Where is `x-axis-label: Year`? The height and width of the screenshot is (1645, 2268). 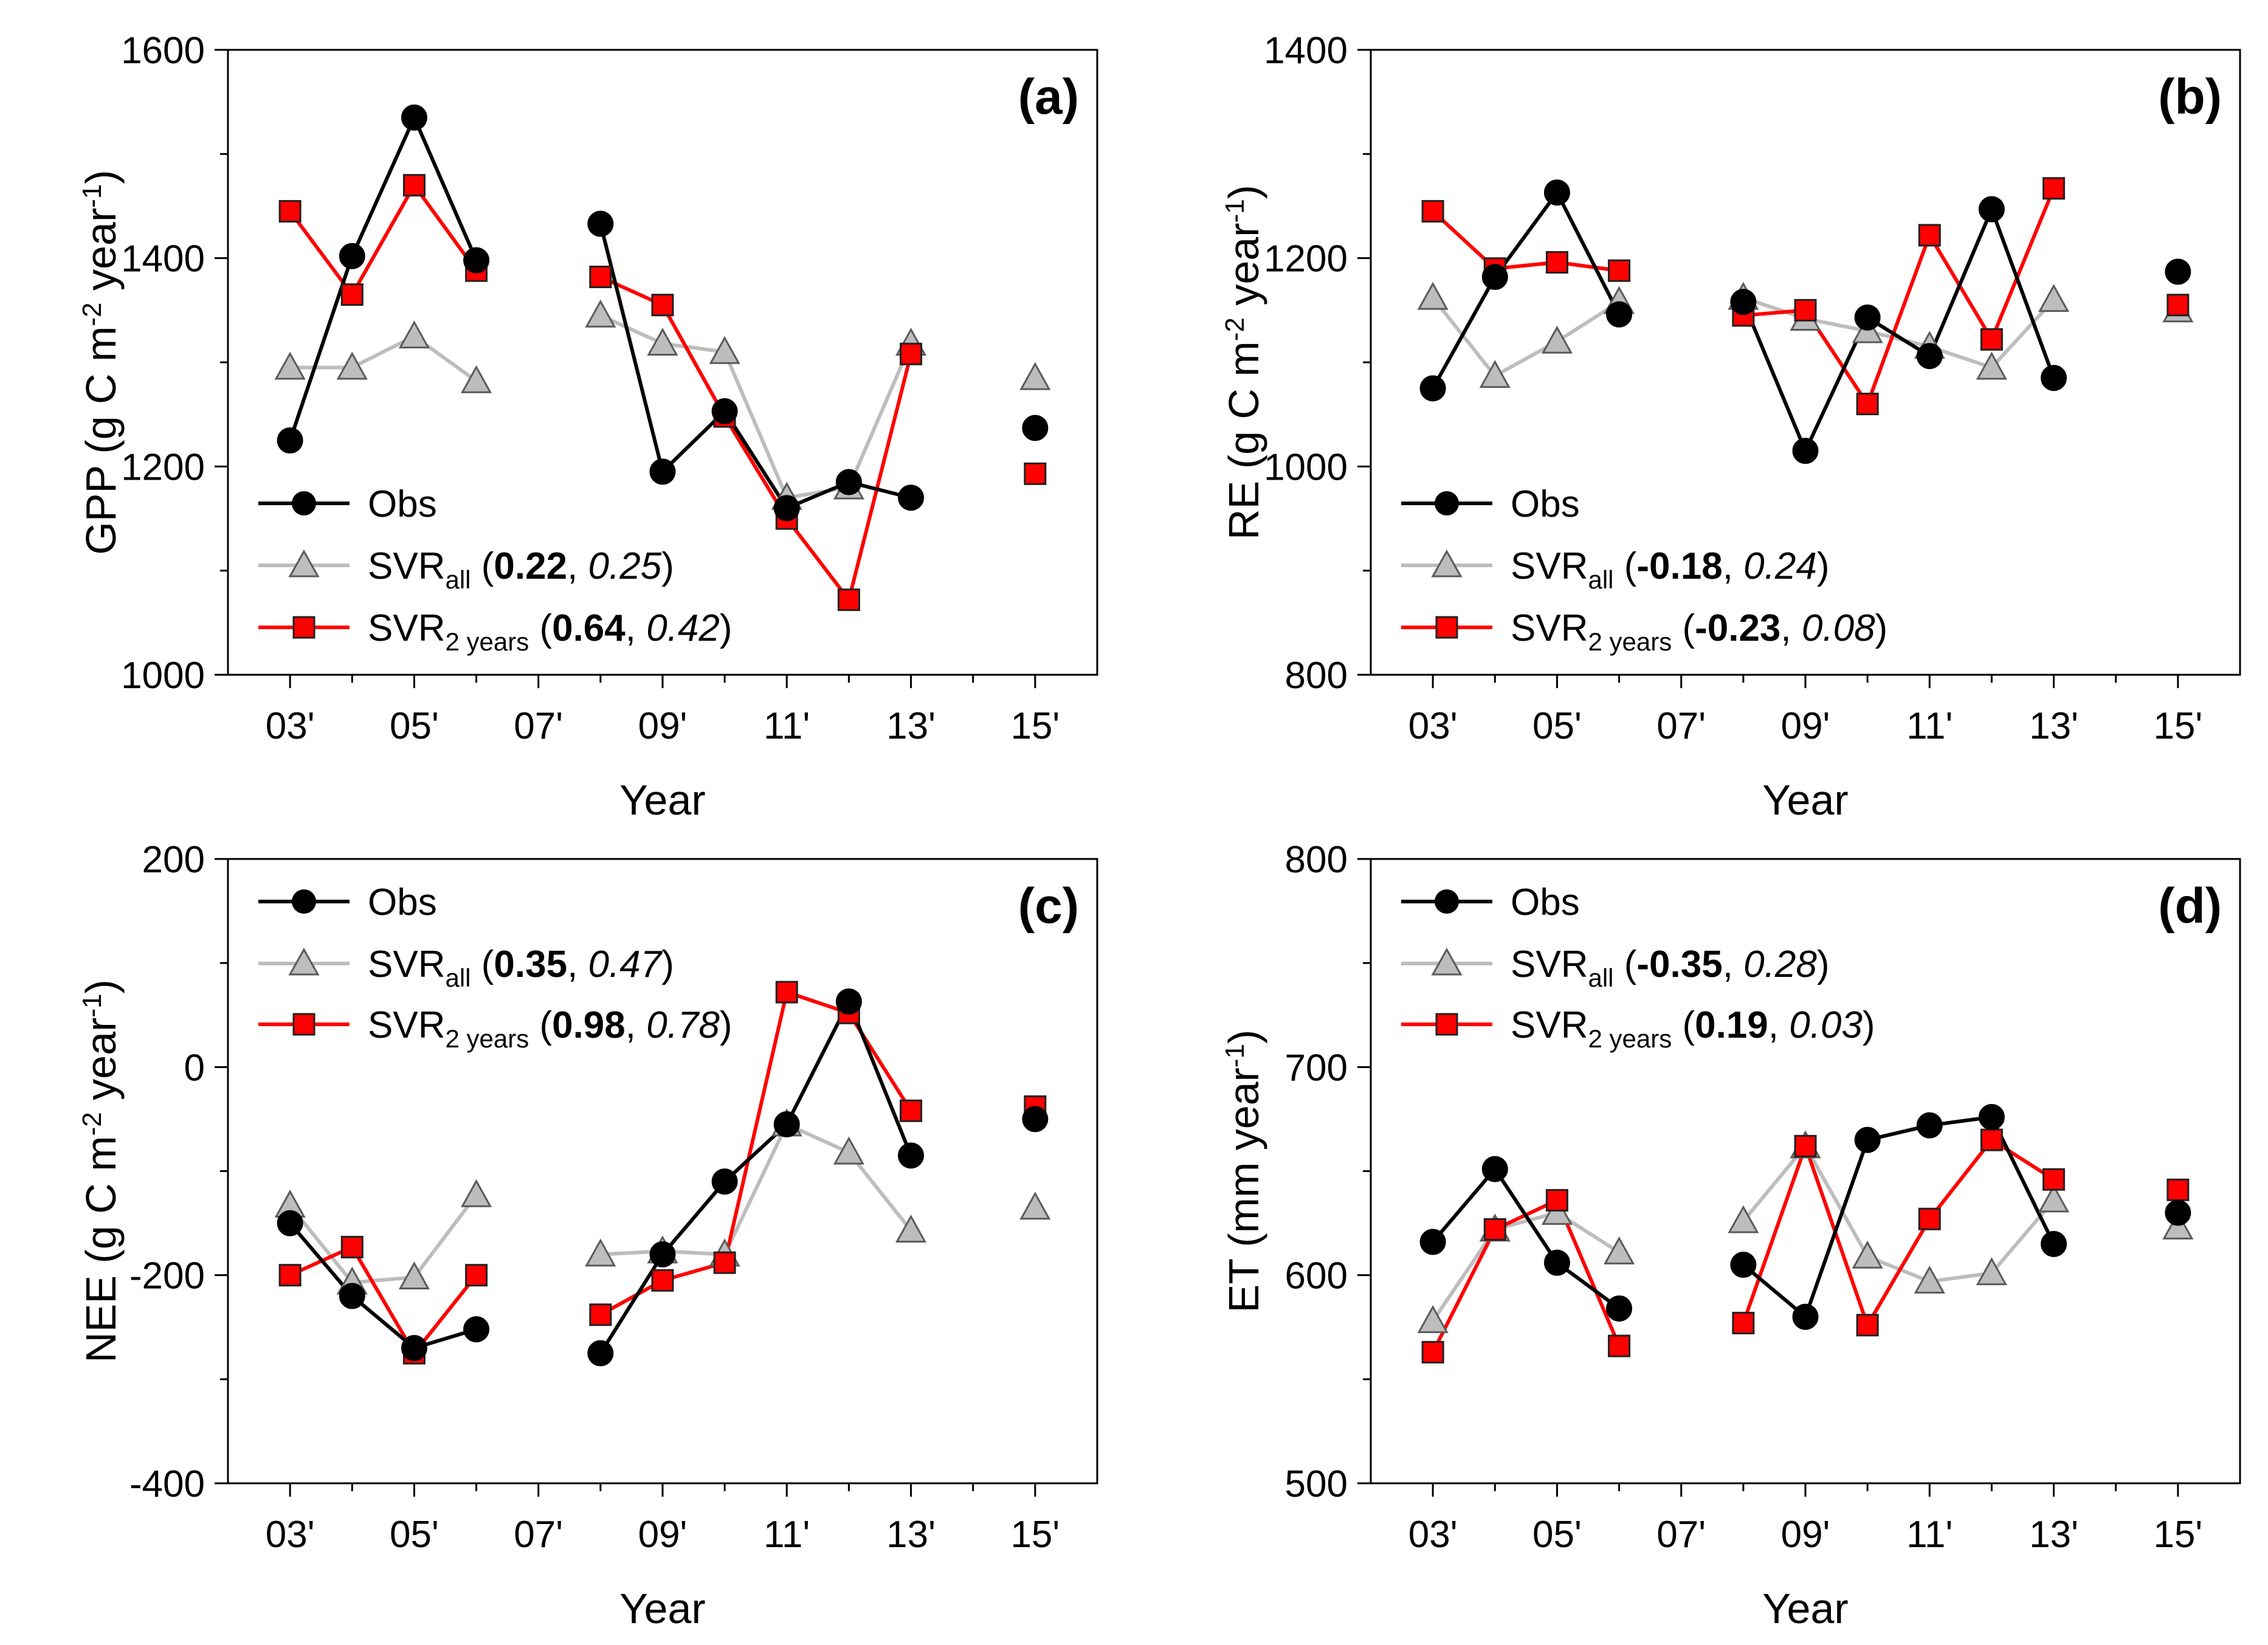
x-axis-label: Year is located at coordinates (1805, 800).